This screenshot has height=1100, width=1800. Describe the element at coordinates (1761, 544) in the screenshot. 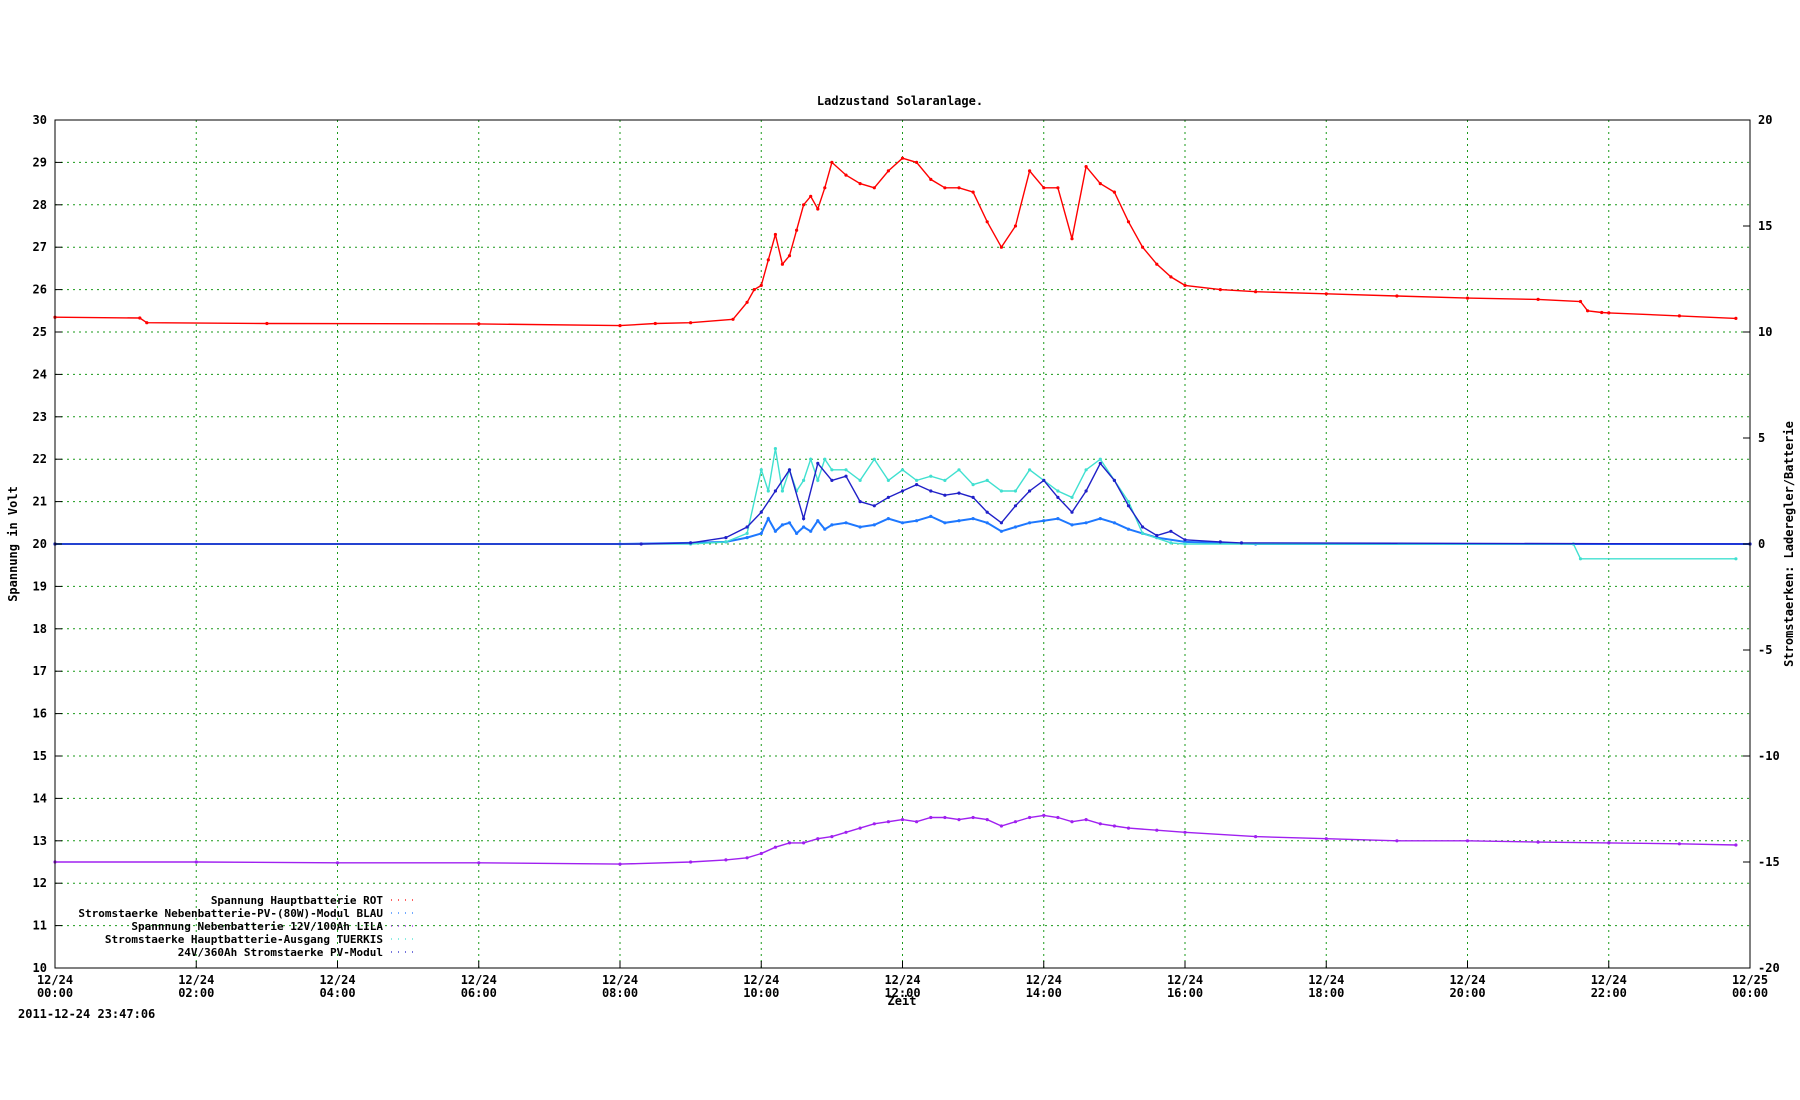

I see `y2-axis-ticks: -20 -15 -10 -5 0 5 10 15 20` at that location.